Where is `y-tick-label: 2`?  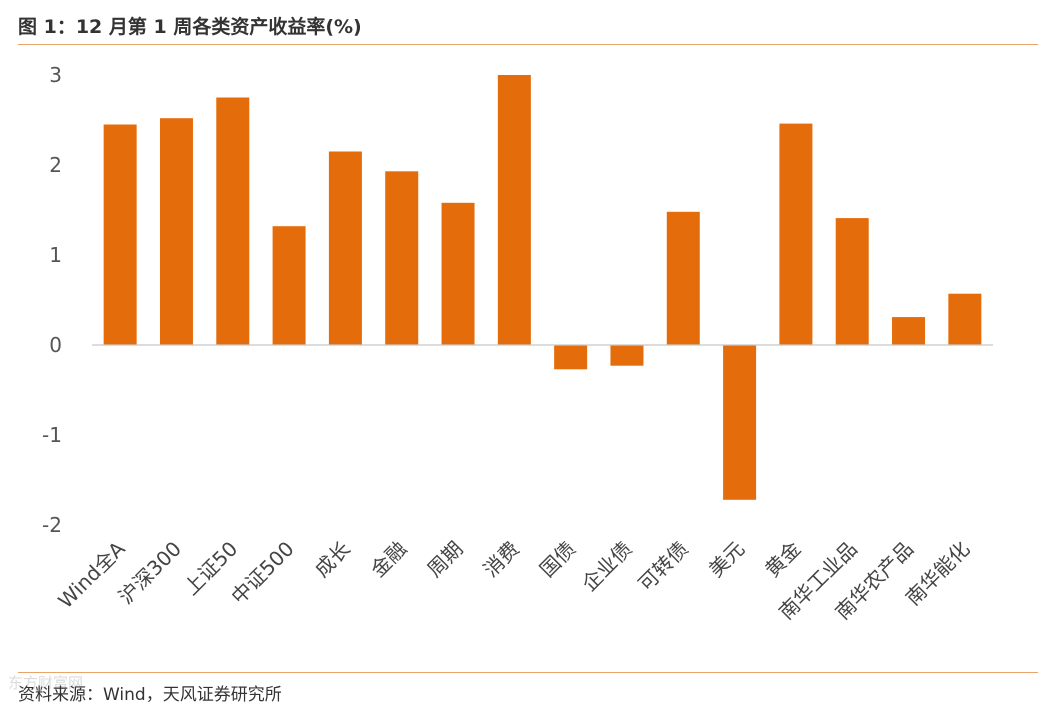
y-tick-label: 2 is located at coordinates (55, 165).